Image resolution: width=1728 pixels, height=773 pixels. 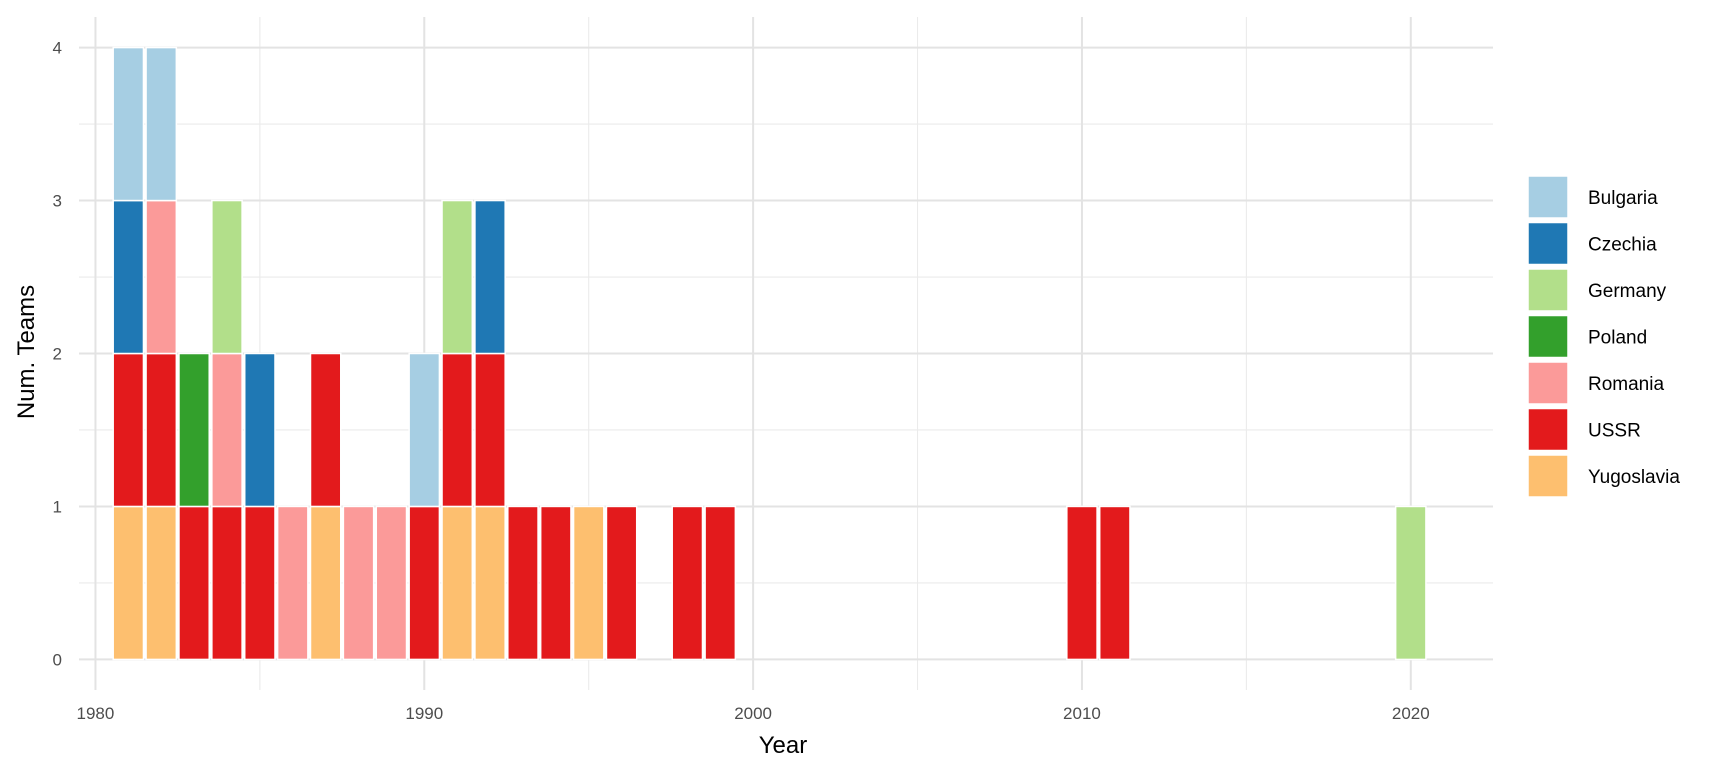 I want to click on legend-key-ussr, so click(x=1548, y=429).